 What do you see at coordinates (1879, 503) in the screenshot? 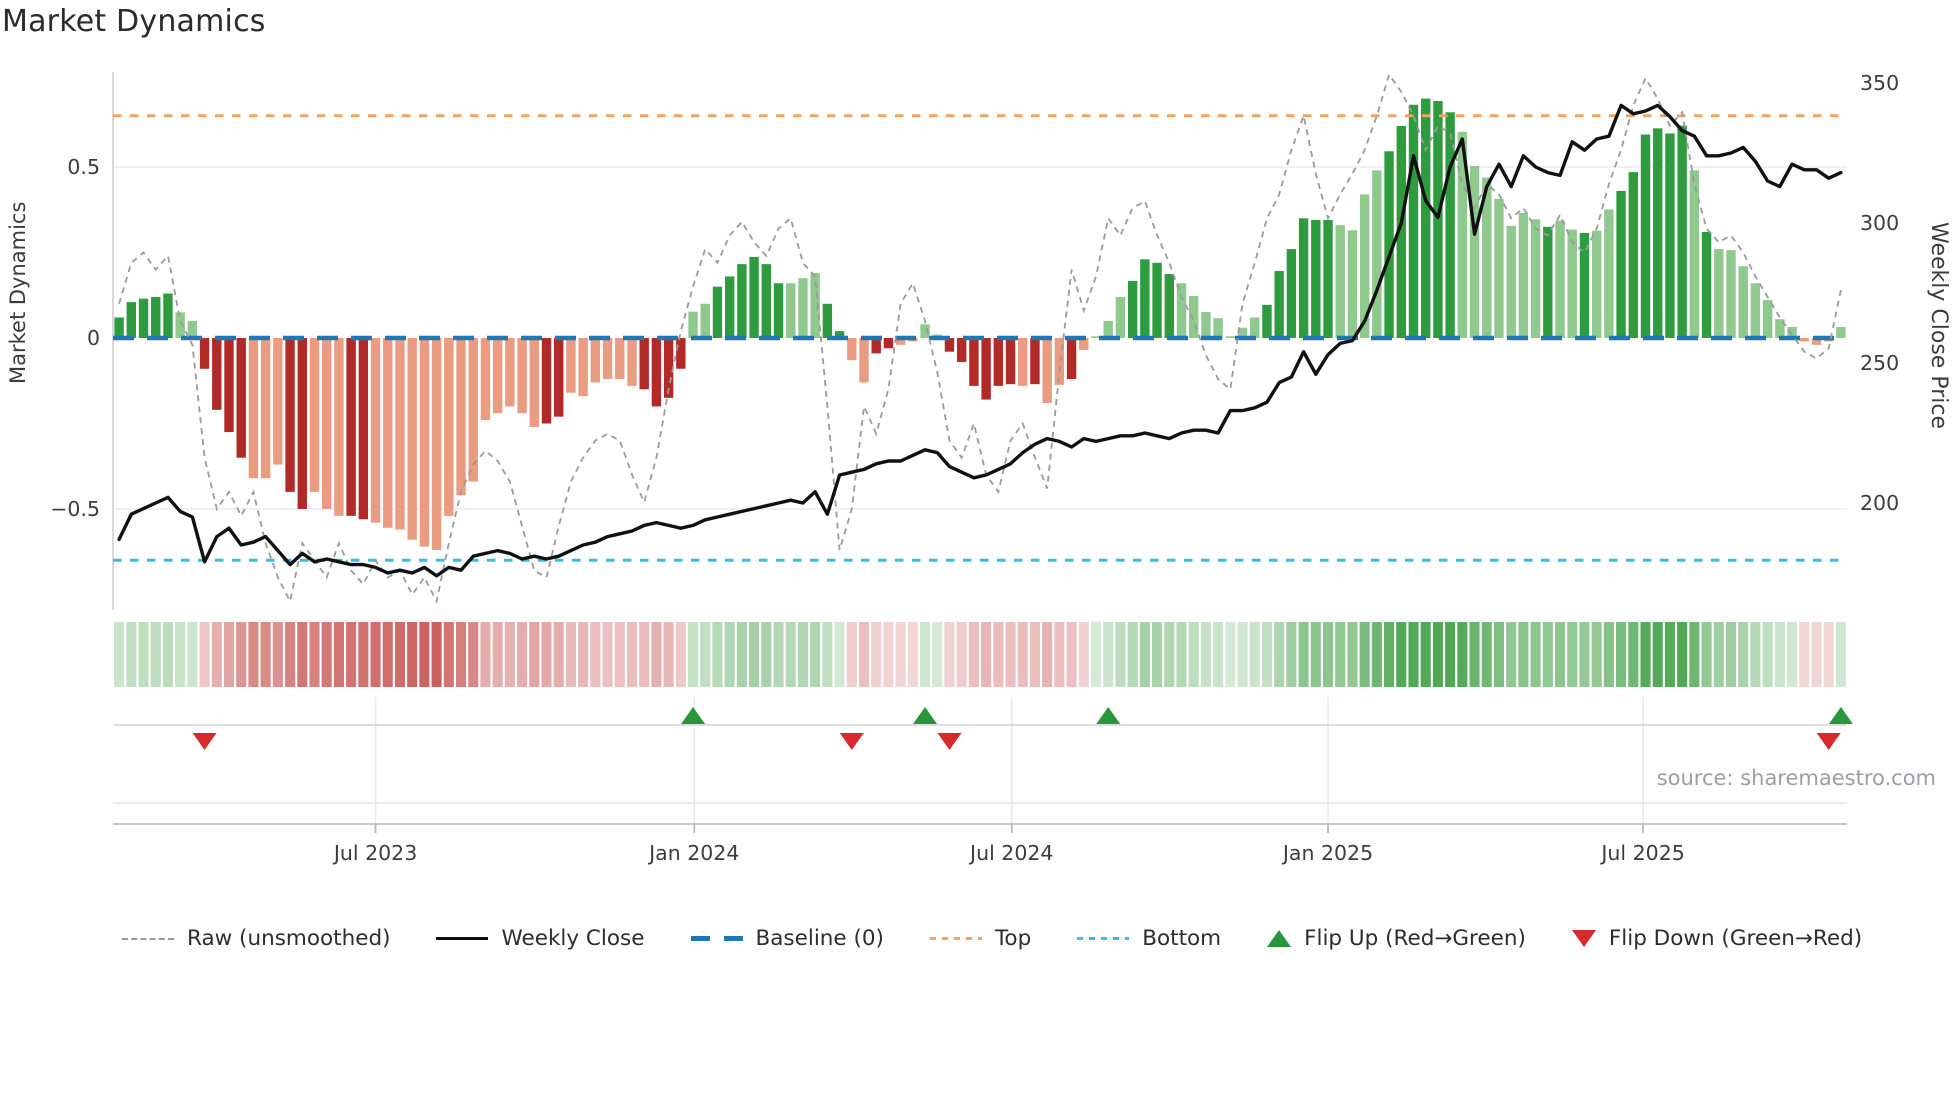
I see `right-axis-tick-label: 200` at bounding box center [1879, 503].